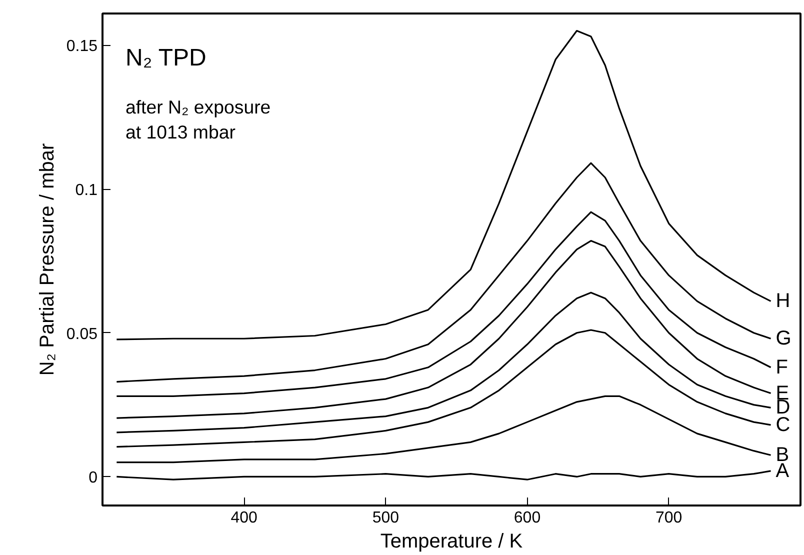 The height and width of the screenshot is (555, 804). What do you see at coordinates (452, 541) in the screenshot?
I see `x-axis-title: Temperature / K` at bounding box center [452, 541].